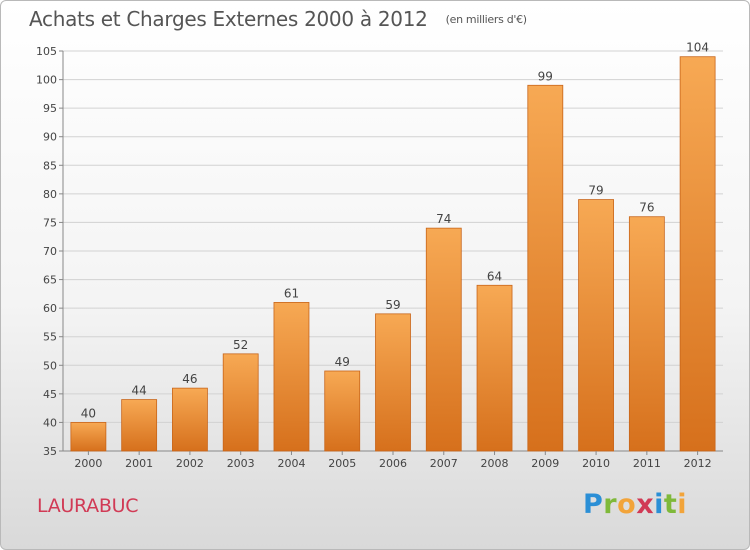 The height and width of the screenshot is (550, 750). I want to click on logo-letter: o, so click(627, 504).